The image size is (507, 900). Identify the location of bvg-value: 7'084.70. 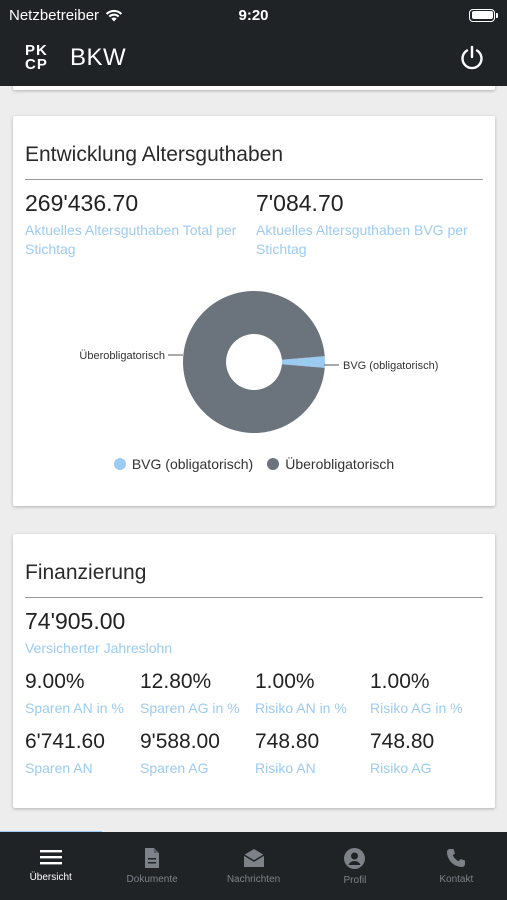
(300, 203).